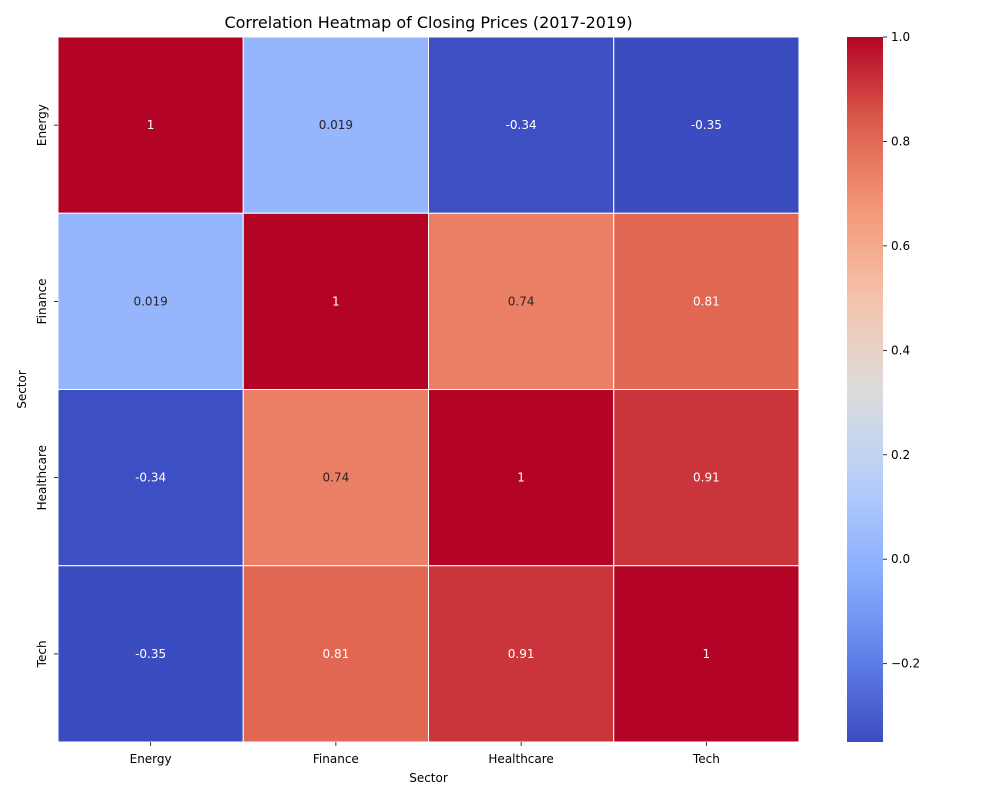 The height and width of the screenshot is (800, 1000). Describe the element at coordinates (42, 477) in the screenshot. I see `y-tick-label: Healthcare` at that location.